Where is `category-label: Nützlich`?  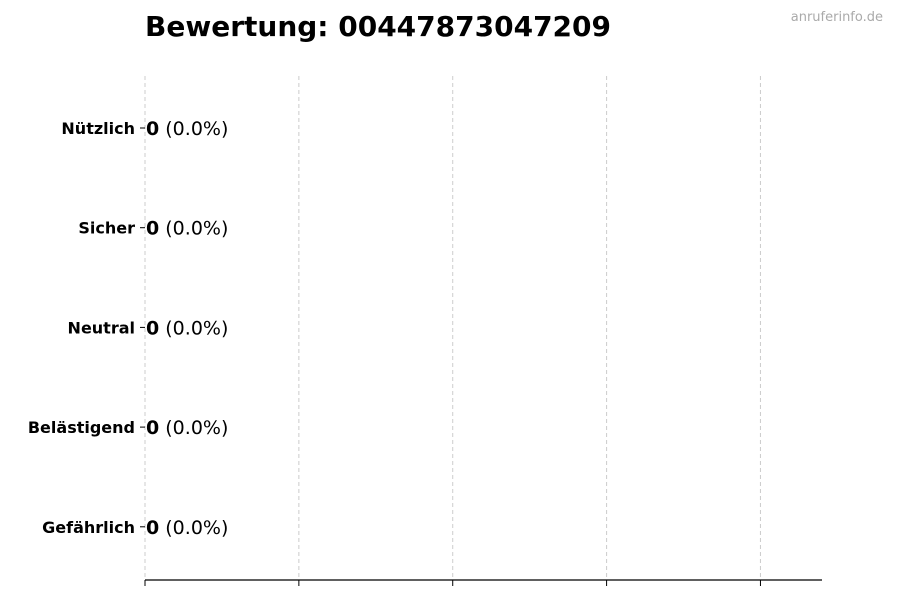
category-label: Nützlich is located at coordinates (98, 128).